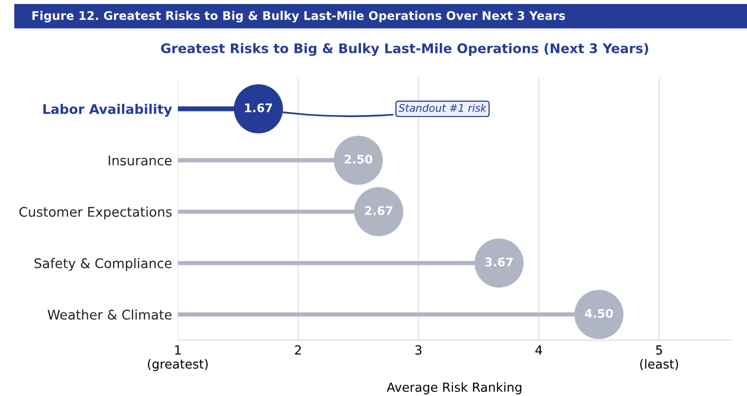 The image size is (747, 396). What do you see at coordinates (404, 49) in the screenshot?
I see `chart-subtitle: Greatest Risks to Big & Bulky Last-Mile Operations (Next 3 Years)` at bounding box center [404, 49].